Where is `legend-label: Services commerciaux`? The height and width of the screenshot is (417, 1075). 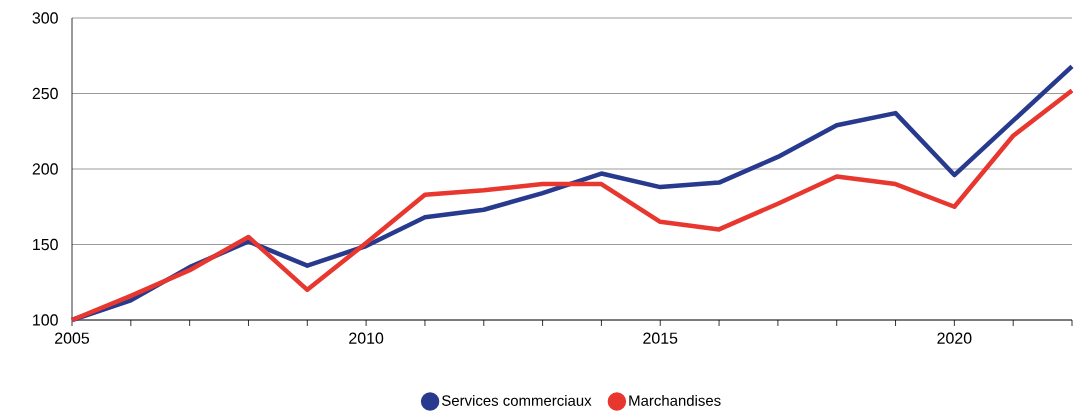 legend-label: Services commerciaux is located at coordinates (517, 400).